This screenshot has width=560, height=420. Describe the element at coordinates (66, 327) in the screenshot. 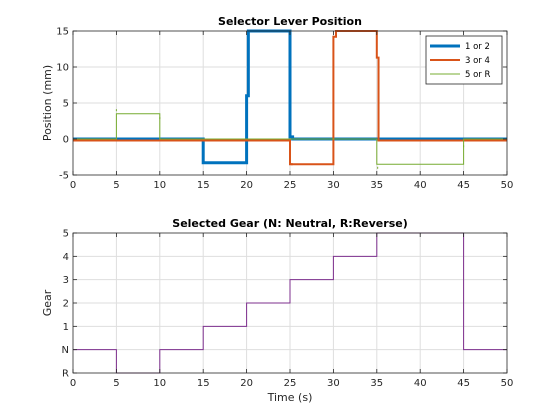

I see `y-tick-label: 1` at that location.